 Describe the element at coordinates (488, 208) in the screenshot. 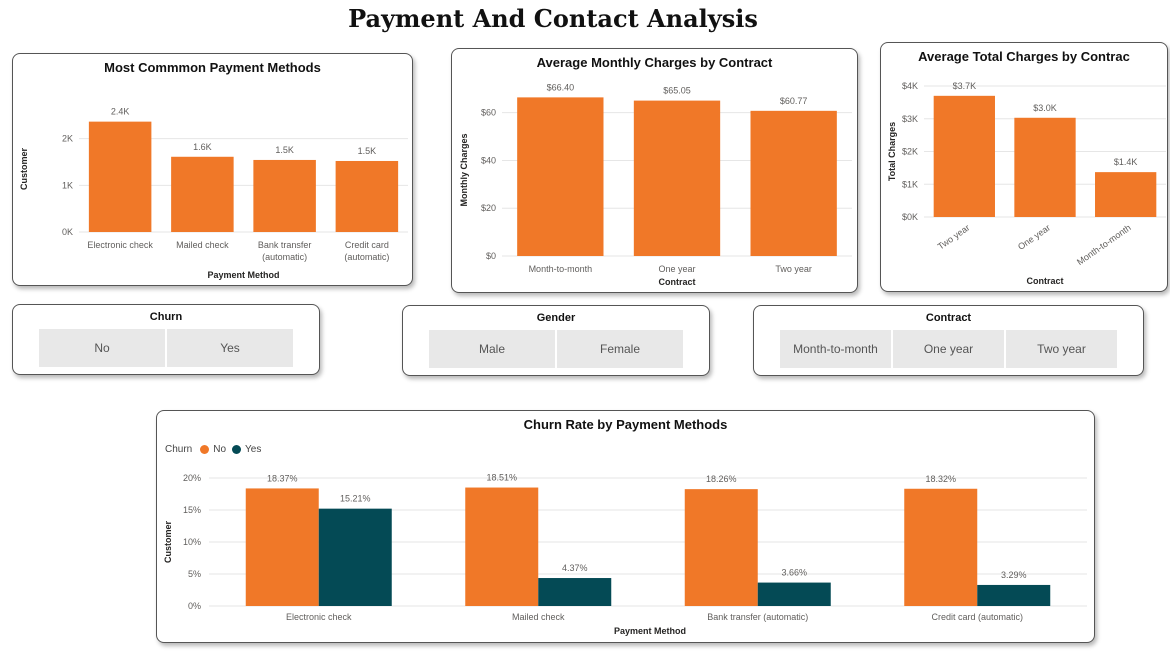

I see `y-tick-label: $20` at that location.